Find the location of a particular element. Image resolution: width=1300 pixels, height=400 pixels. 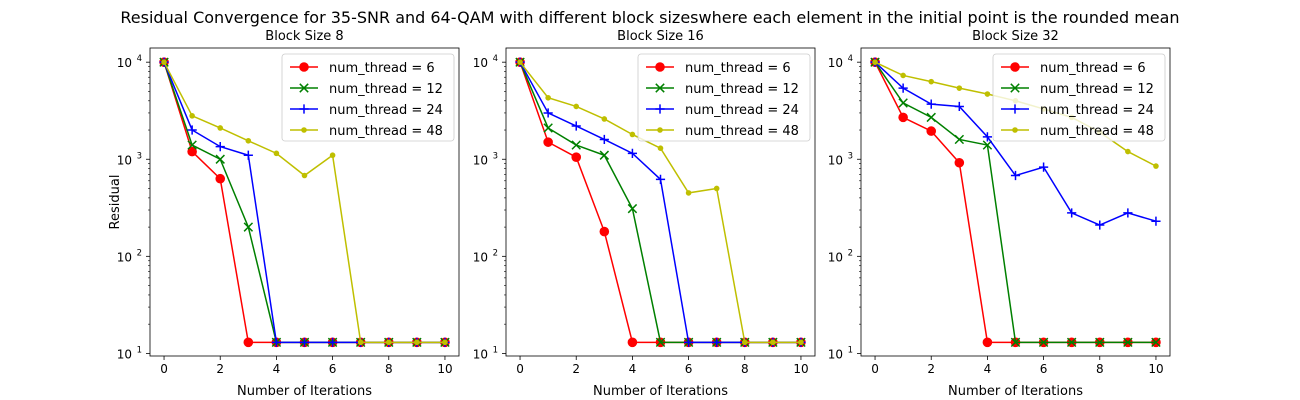

y-tick-exponent: 2 is located at coordinates (139, 253).